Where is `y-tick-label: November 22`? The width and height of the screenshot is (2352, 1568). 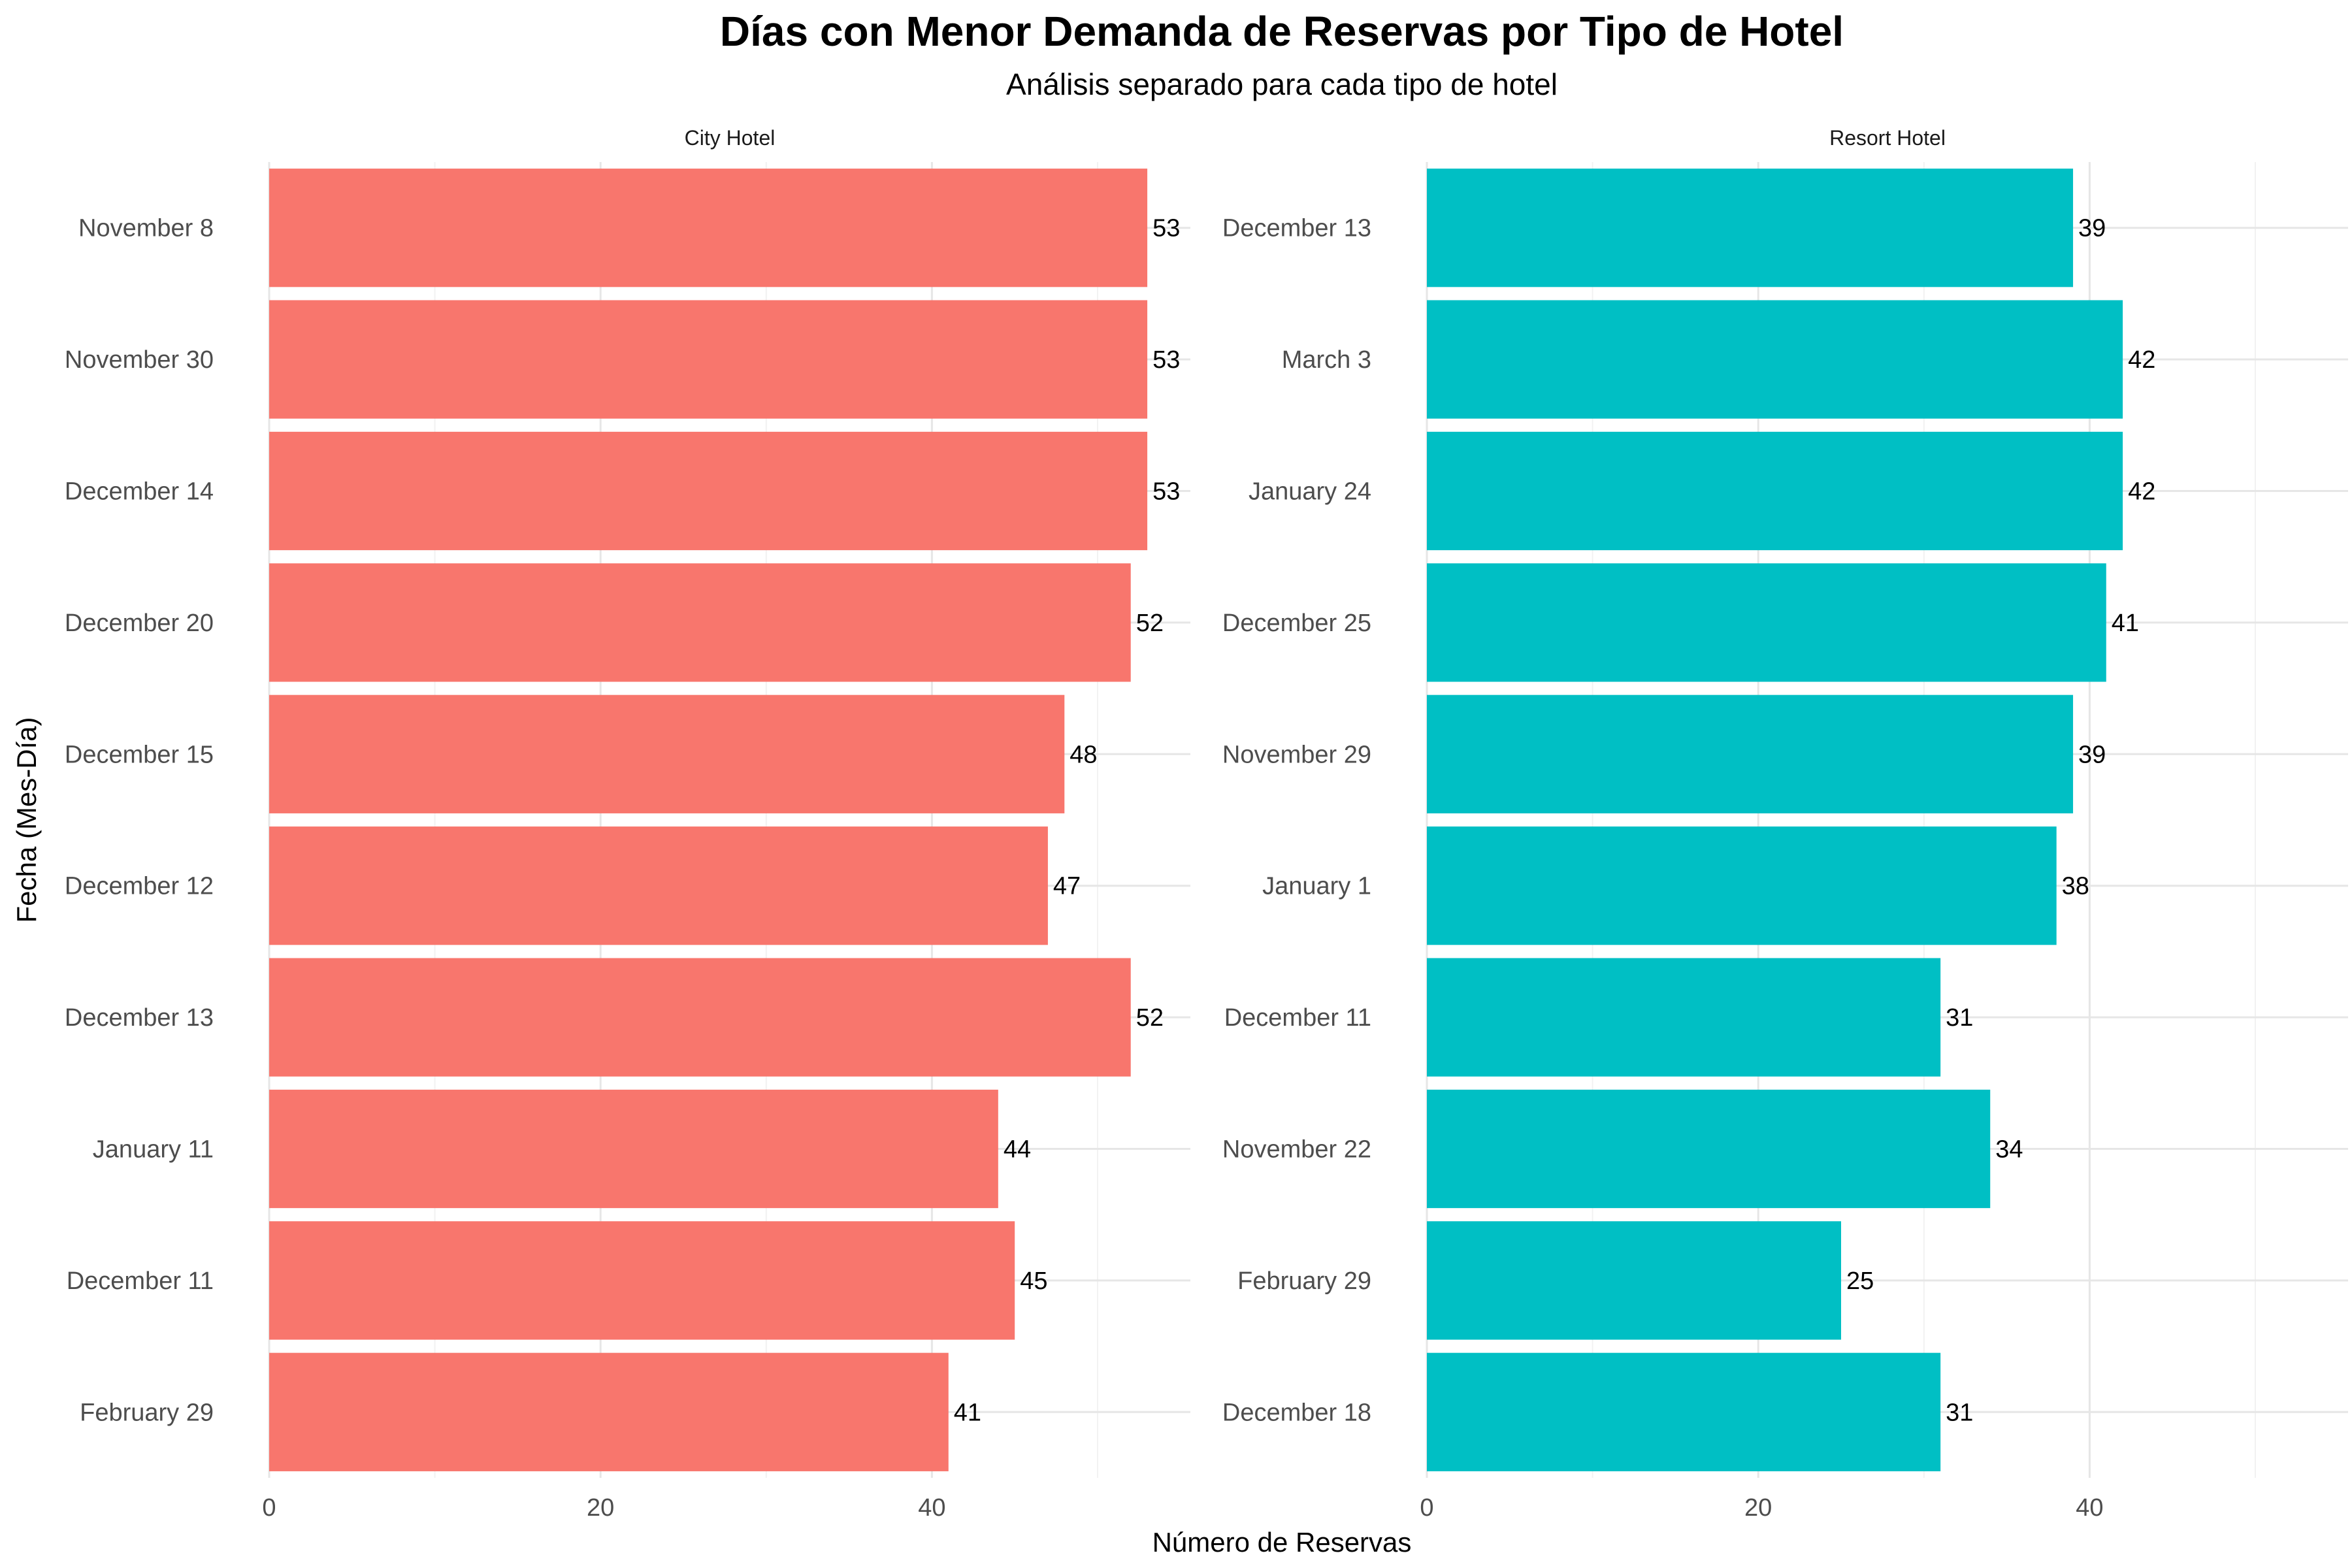 y-tick-label: November 22 is located at coordinates (1296, 1150).